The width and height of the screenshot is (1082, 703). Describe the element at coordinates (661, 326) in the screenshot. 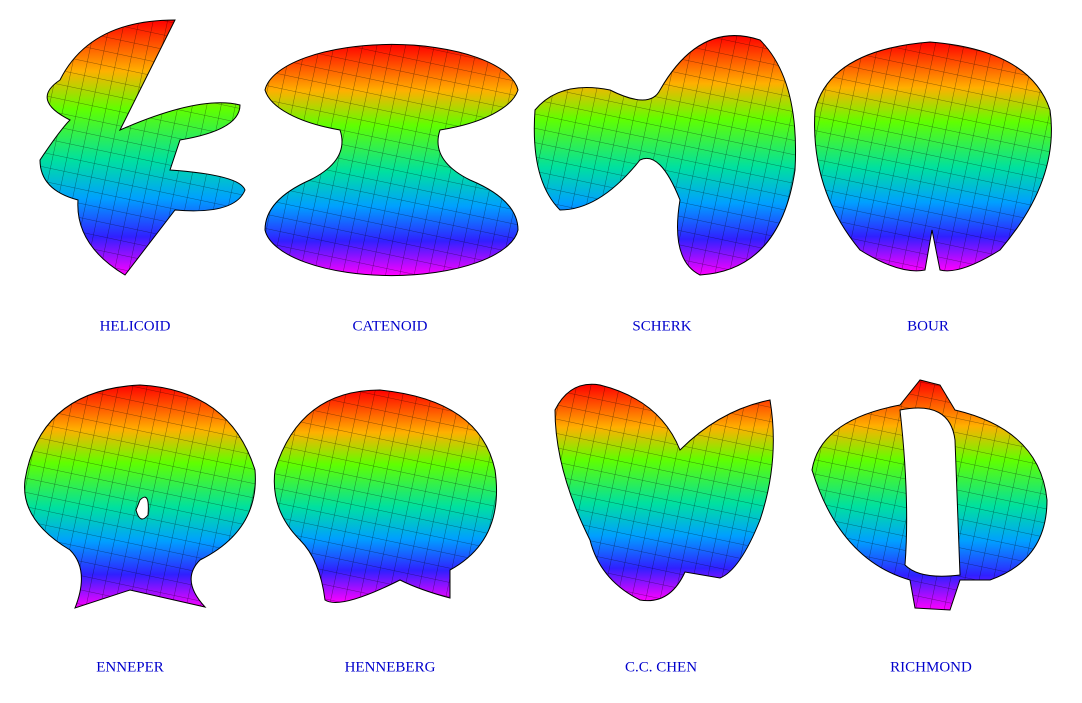

I see `surface-label: SCHERK` at that location.